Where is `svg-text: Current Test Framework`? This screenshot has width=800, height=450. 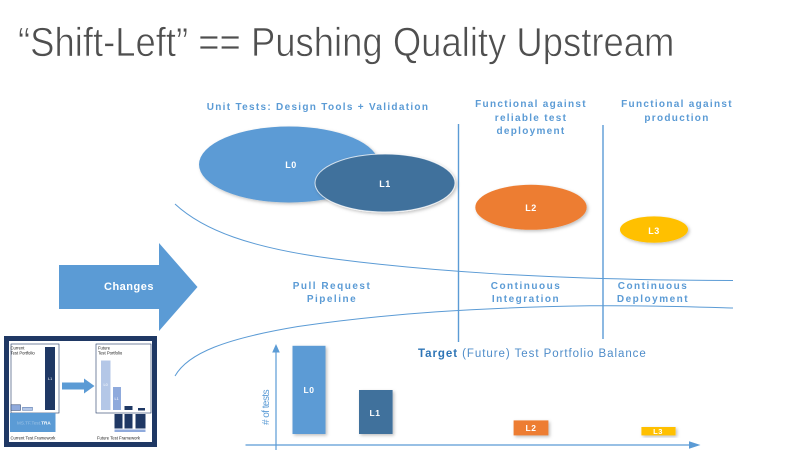 svg-text: Current Test Framework is located at coordinates (34, 437).